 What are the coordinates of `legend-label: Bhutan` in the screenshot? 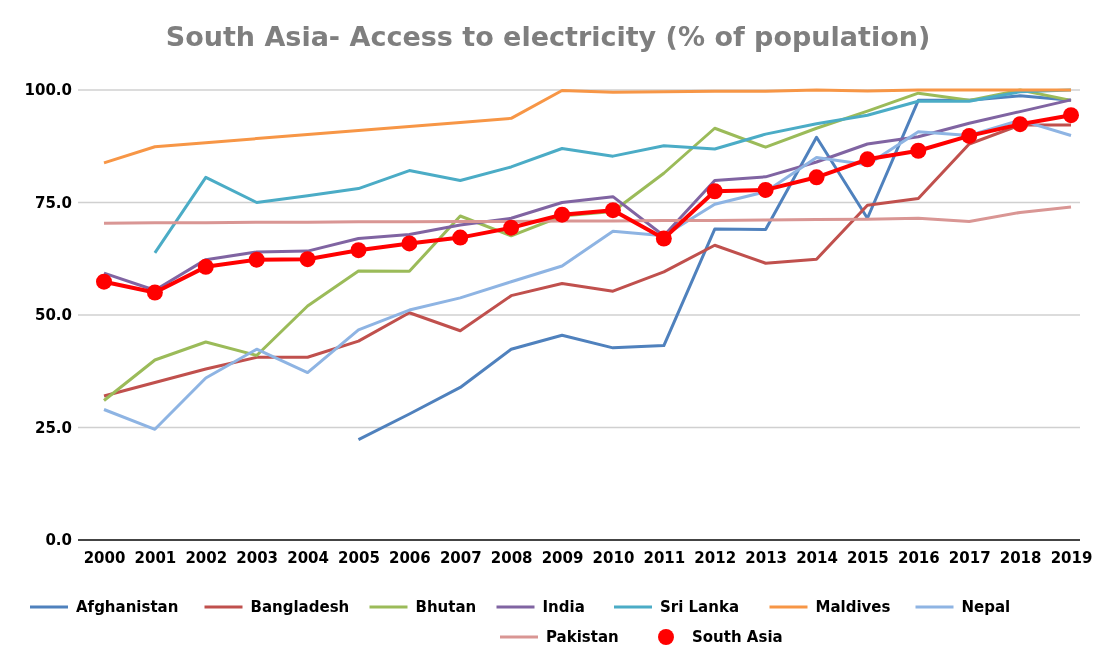 It's located at (446, 607).